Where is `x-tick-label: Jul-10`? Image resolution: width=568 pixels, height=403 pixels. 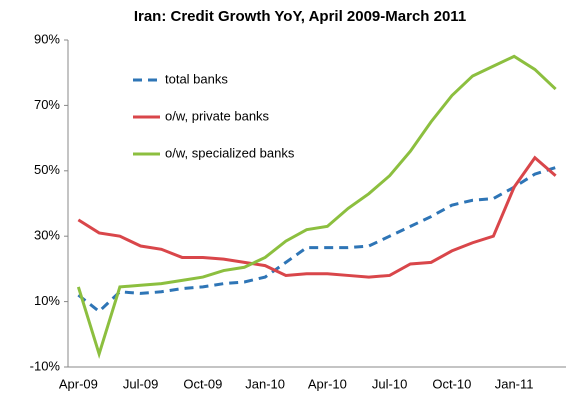
x-tick-label: Jul-10 is located at coordinates (389, 383).